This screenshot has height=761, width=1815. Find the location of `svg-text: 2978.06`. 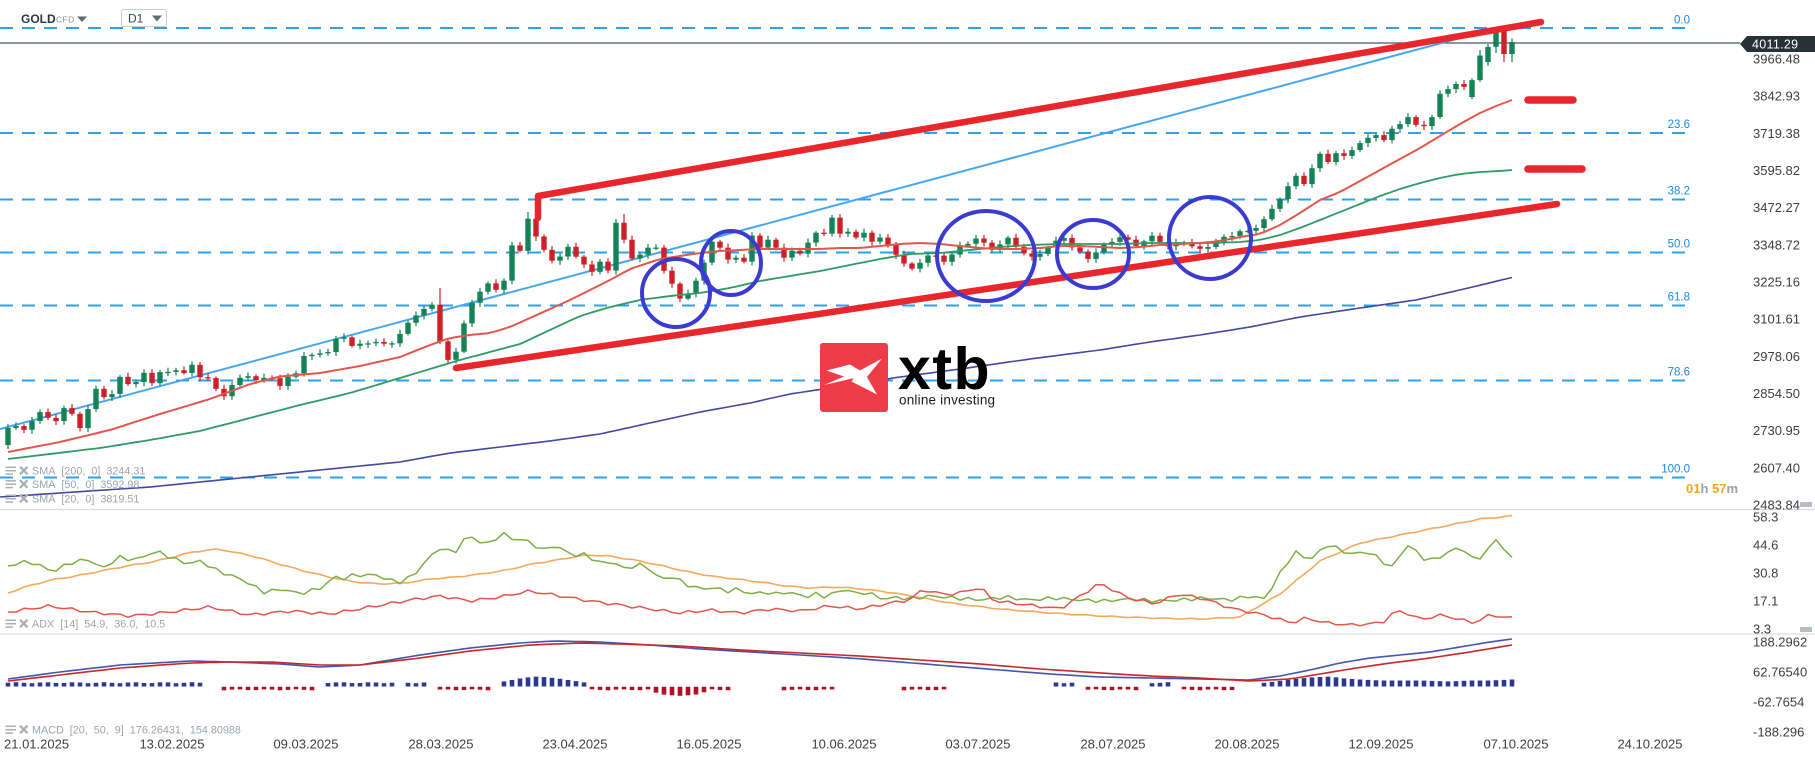

svg-text: 2978.06 is located at coordinates (1776, 356).